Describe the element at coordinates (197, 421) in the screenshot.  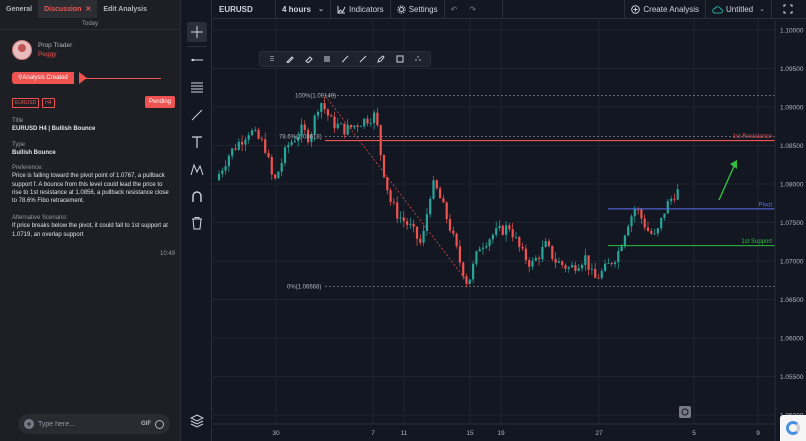
I see `layers-icon` at that location.